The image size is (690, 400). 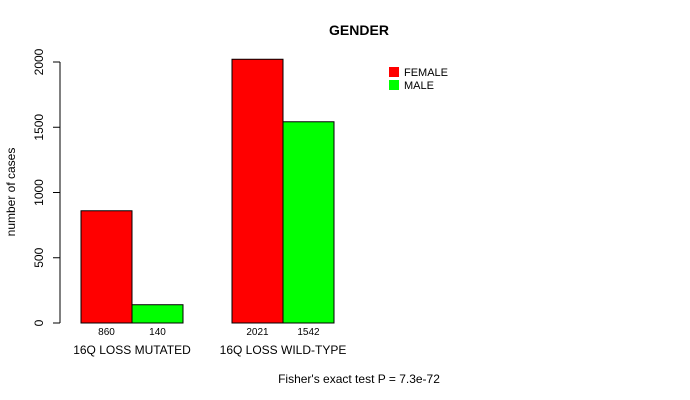 What do you see at coordinates (39, 192) in the screenshot?
I see `y-tick-label: 1000` at bounding box center [39, 192].